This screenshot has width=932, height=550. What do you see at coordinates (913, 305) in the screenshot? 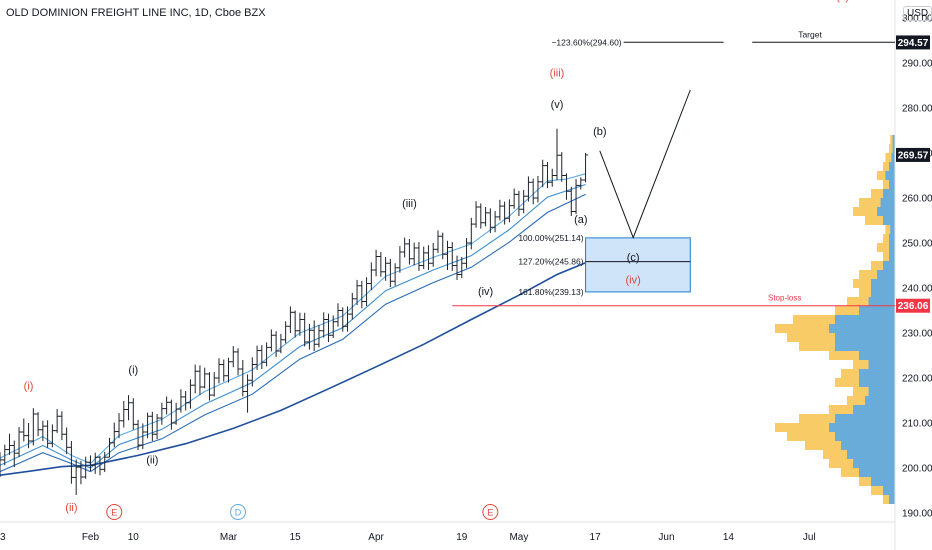
I see `price-tag: 236.06` at bounding box center [913, 305].